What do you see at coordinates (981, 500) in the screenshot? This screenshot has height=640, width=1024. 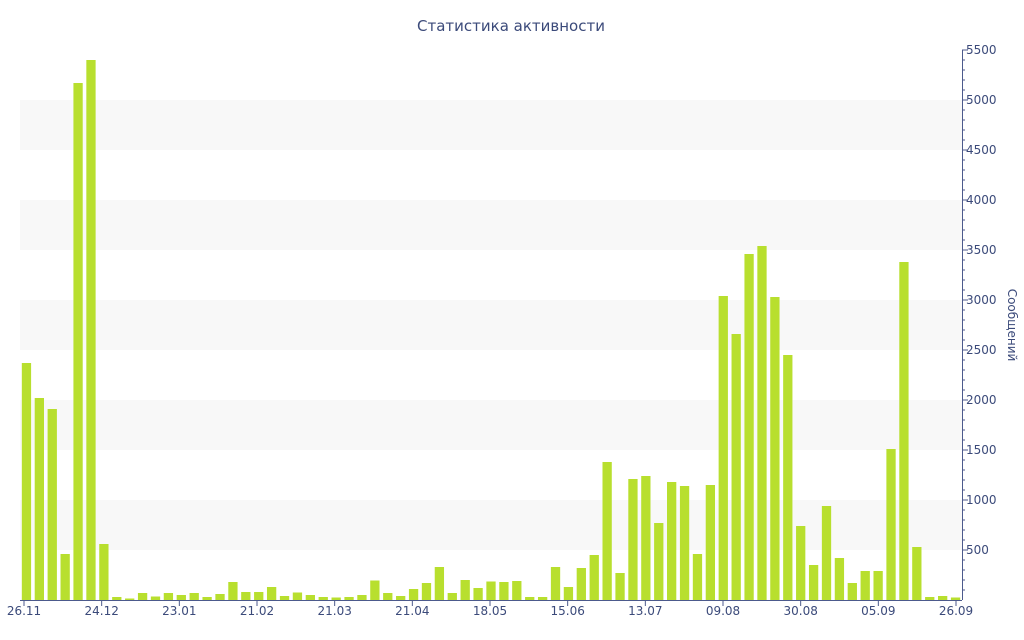 I see `y-tick-label: 1000` at bounding box center [981, 500].